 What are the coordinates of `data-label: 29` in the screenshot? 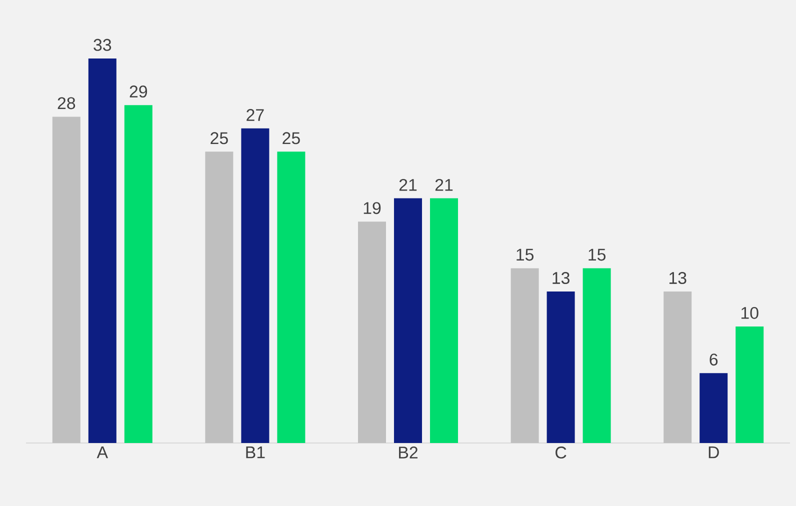 It's located at (139, 92).